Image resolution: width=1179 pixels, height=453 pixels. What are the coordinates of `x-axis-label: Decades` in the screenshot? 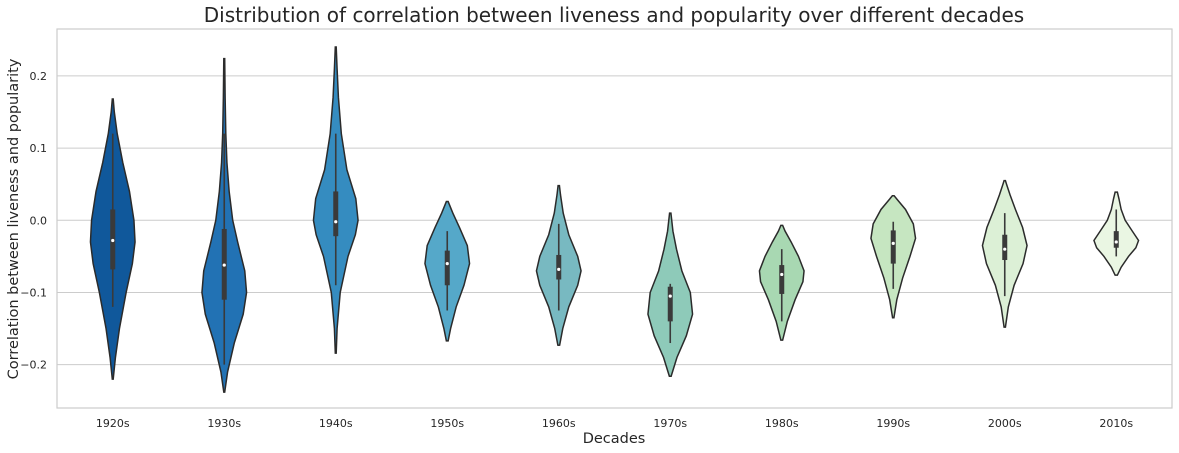 It's located at (614, 439).